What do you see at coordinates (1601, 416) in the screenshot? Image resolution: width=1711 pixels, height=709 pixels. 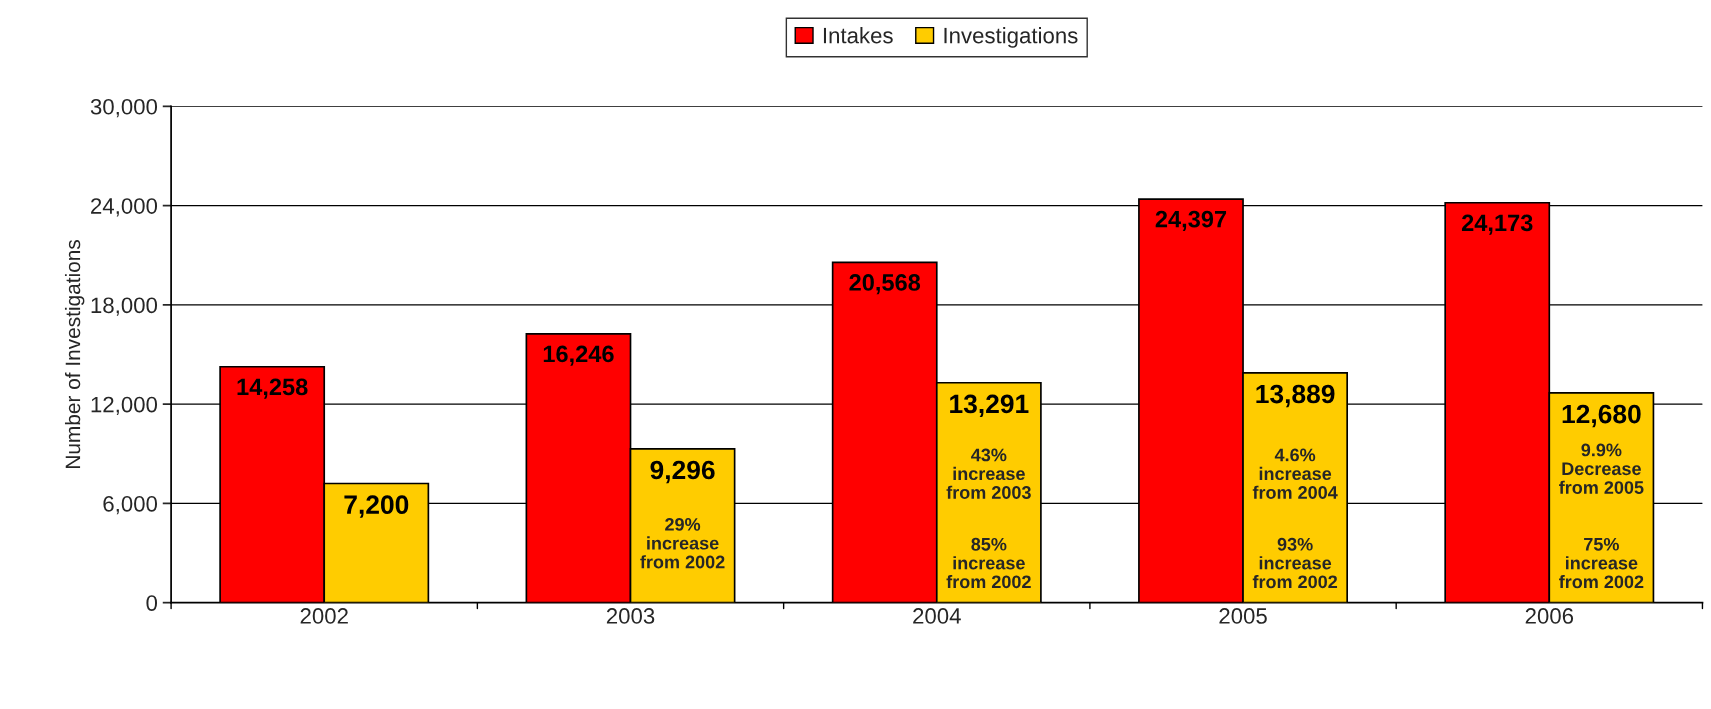 I see `text: 12,680` at bounding box center [1601, 416].